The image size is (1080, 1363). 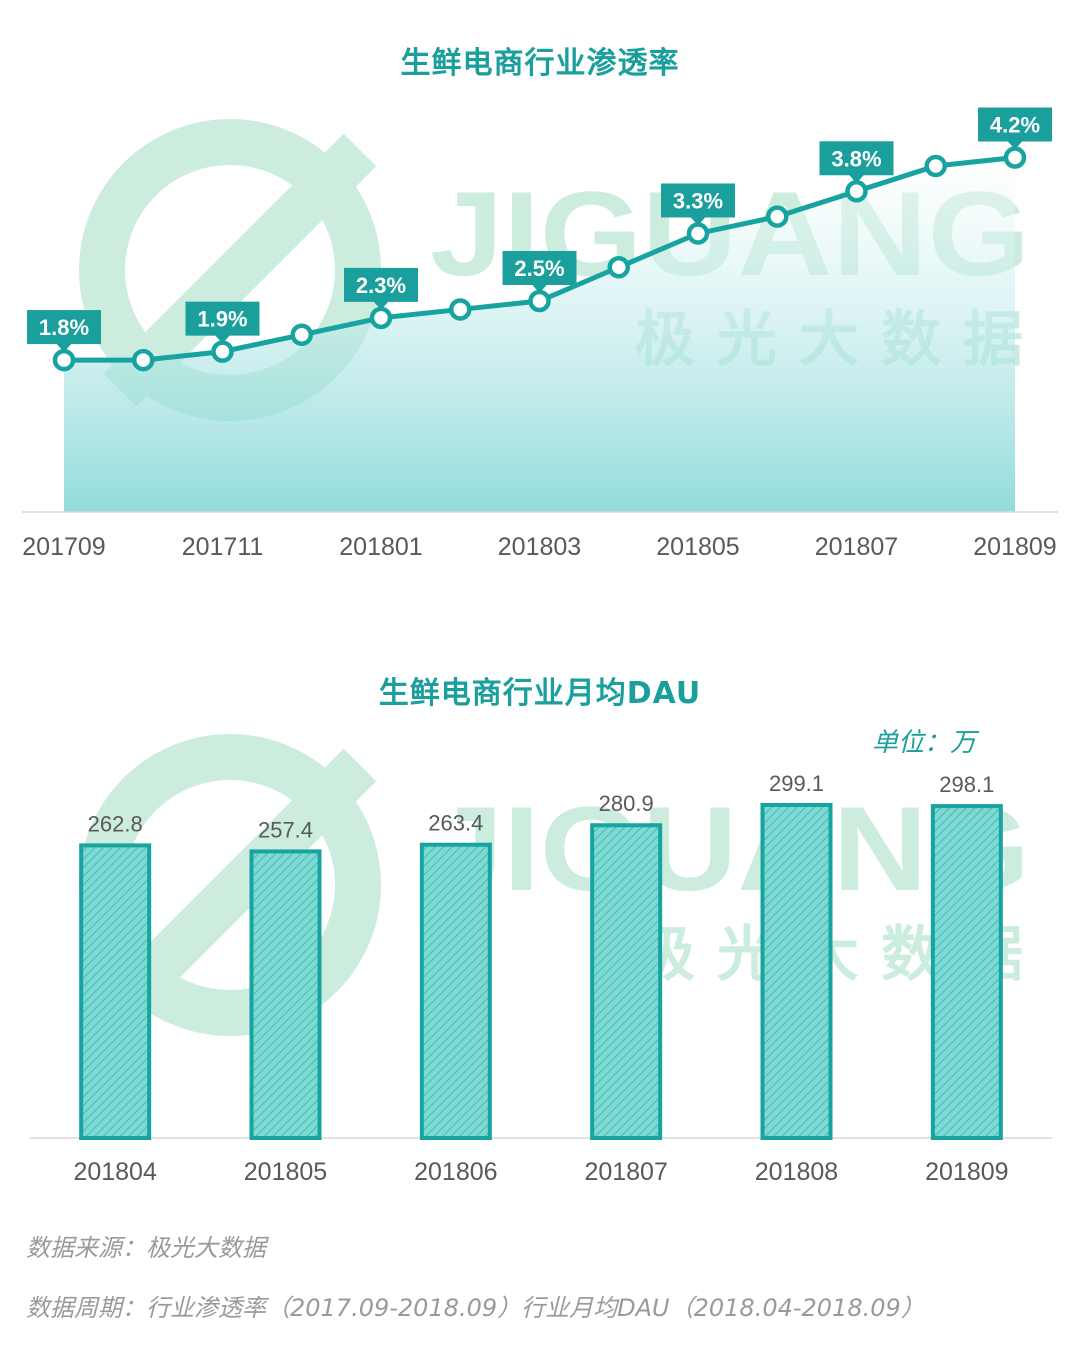 What do you see at coordinates (539, 547) in the screenshot?
I see `x-tick-label: 201803` at bounding box center [539, 547].